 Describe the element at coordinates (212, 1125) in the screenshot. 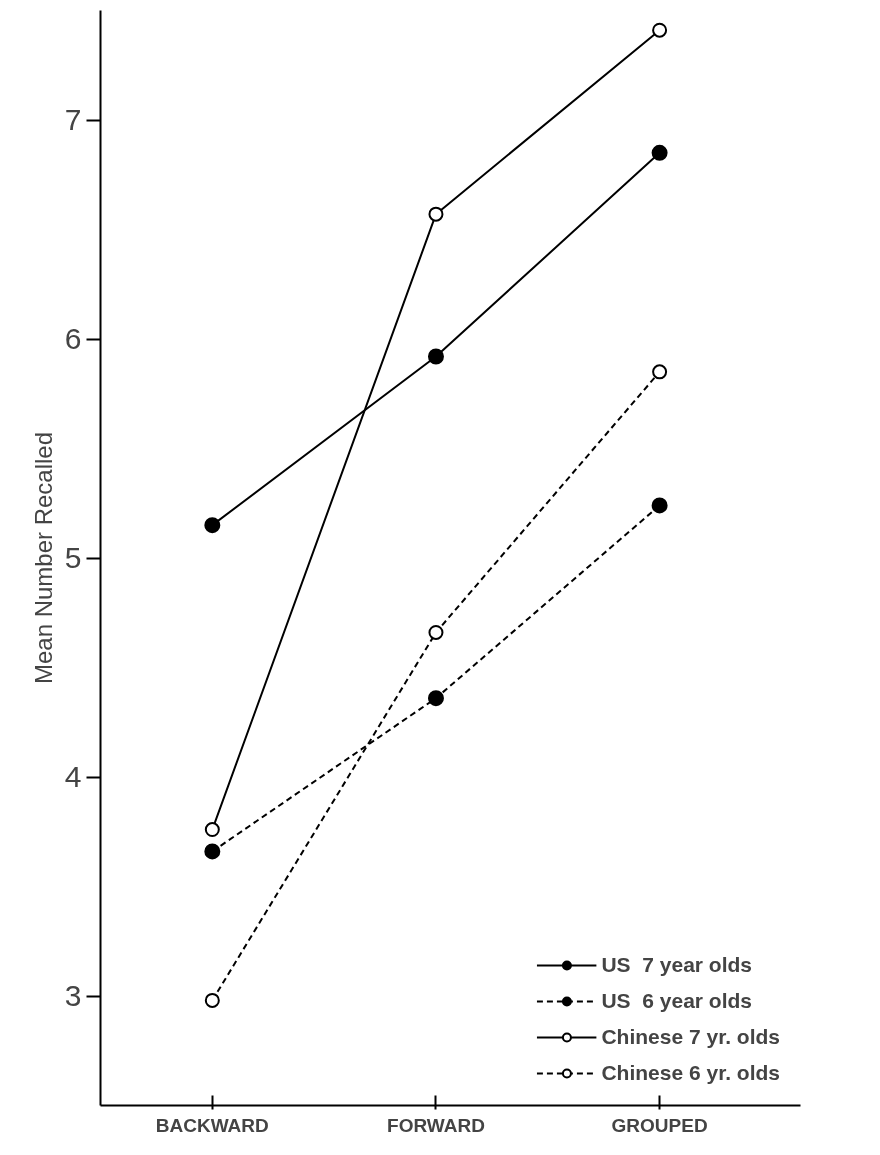

I see `x-tick-label: BACKWARD` at that location.